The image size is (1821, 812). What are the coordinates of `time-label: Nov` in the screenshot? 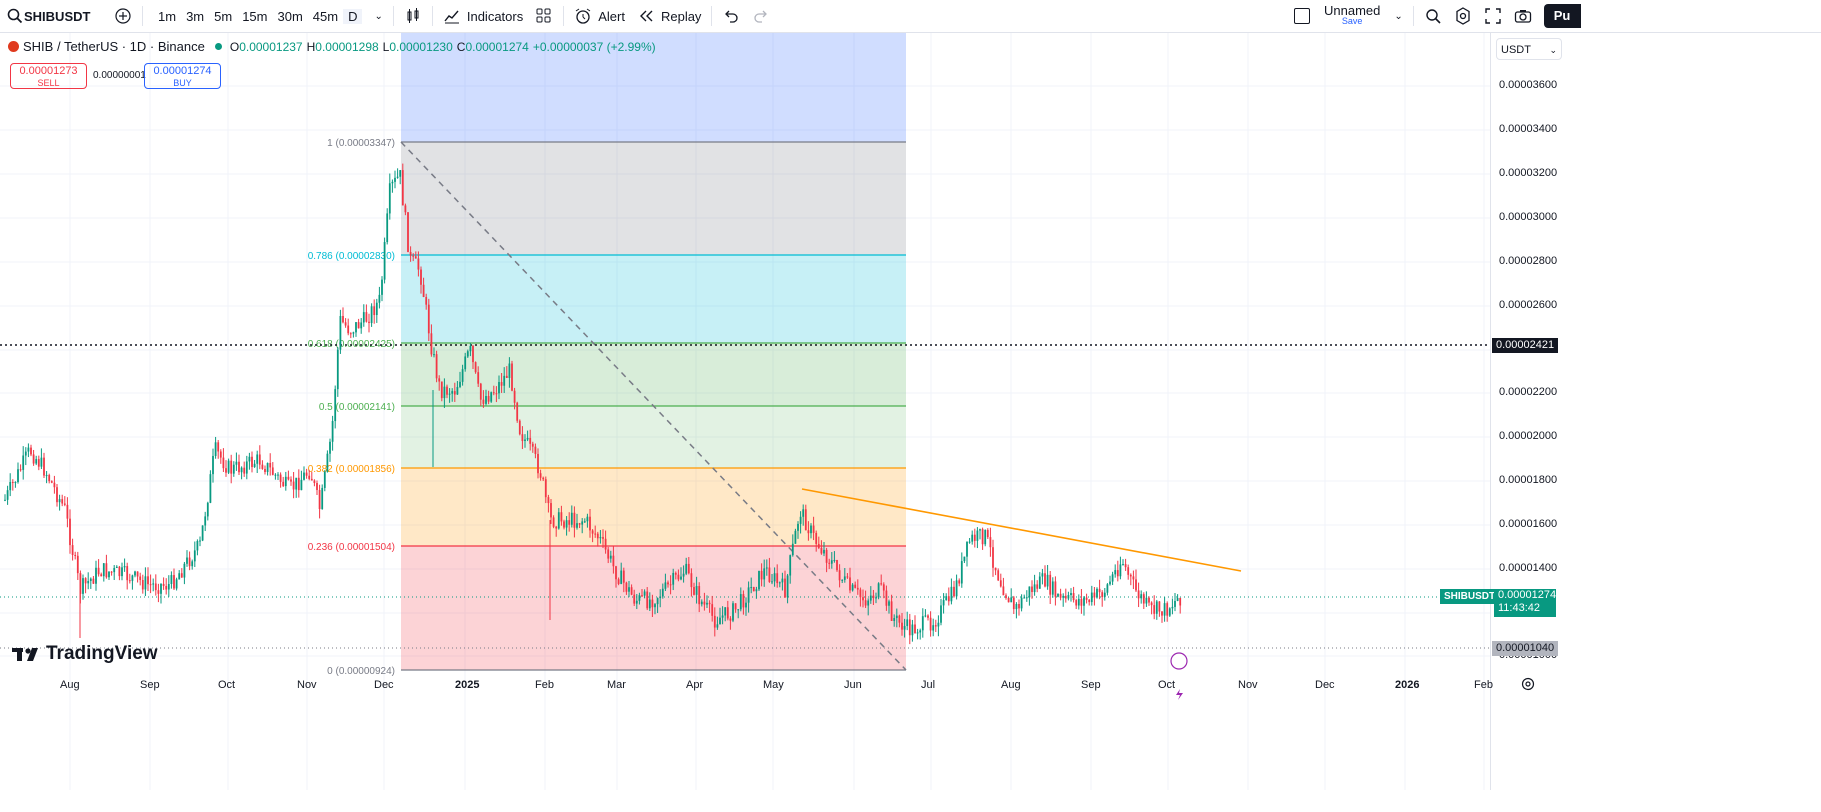 It's located at (307, 685).